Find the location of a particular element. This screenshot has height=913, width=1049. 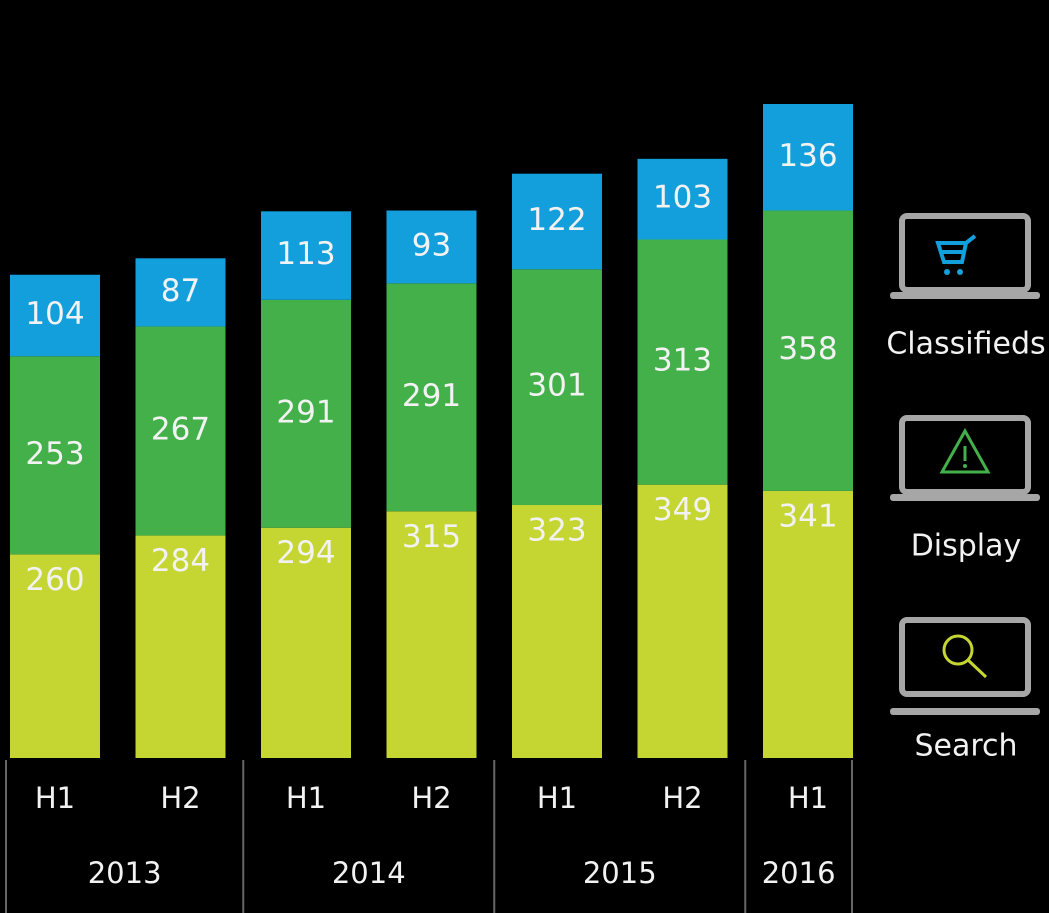

data-label: 341 is located at coordinates (807, 516).